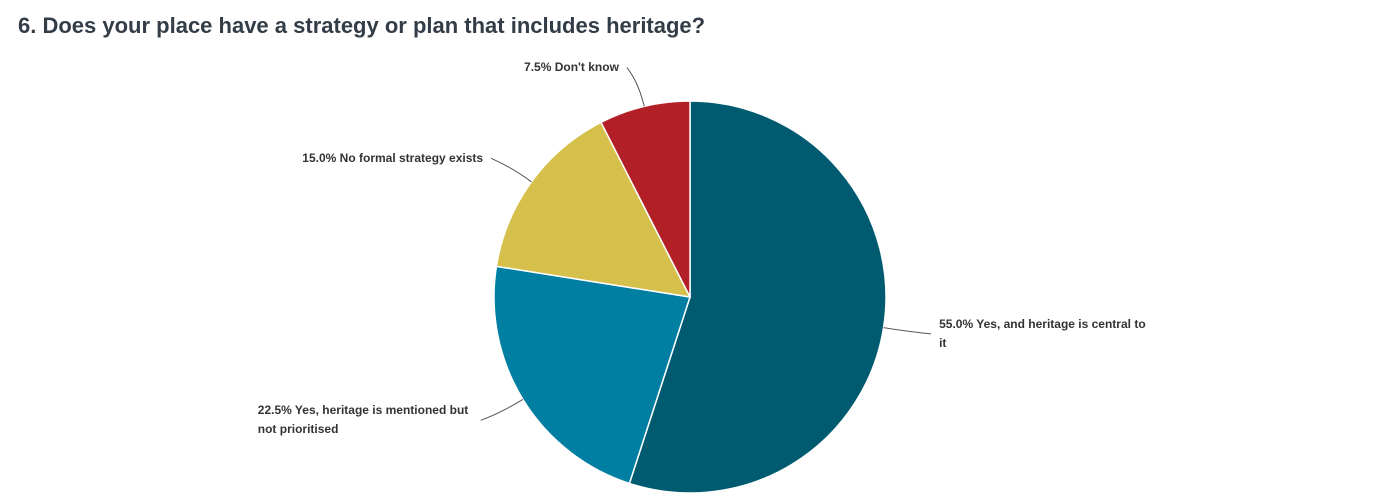 This screenshot has width=1381, height=504. I want to click on data-label-wrap: 55.0% Yes, and heritage is central to it, so click(1049, 334).